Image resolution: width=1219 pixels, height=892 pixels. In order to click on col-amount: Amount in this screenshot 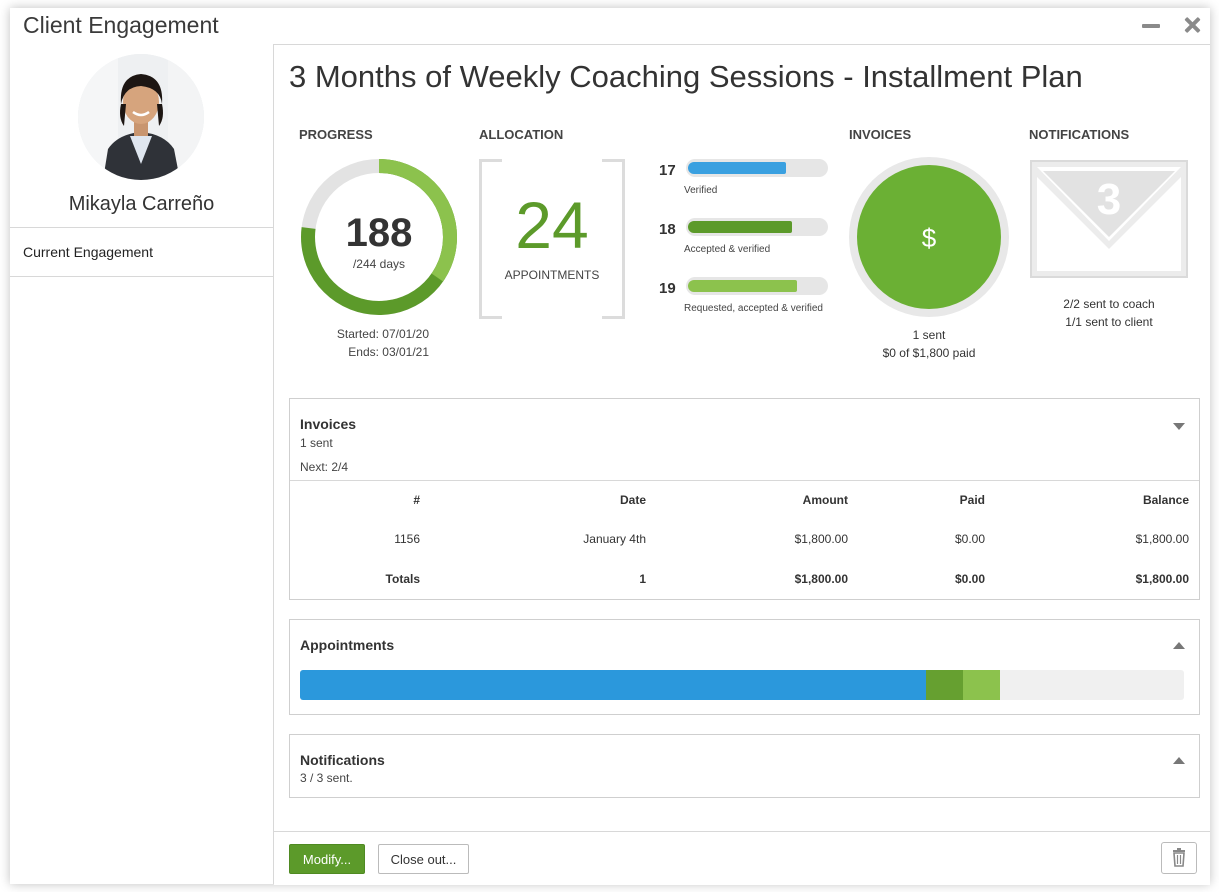, I will do `click(825, 500)`.